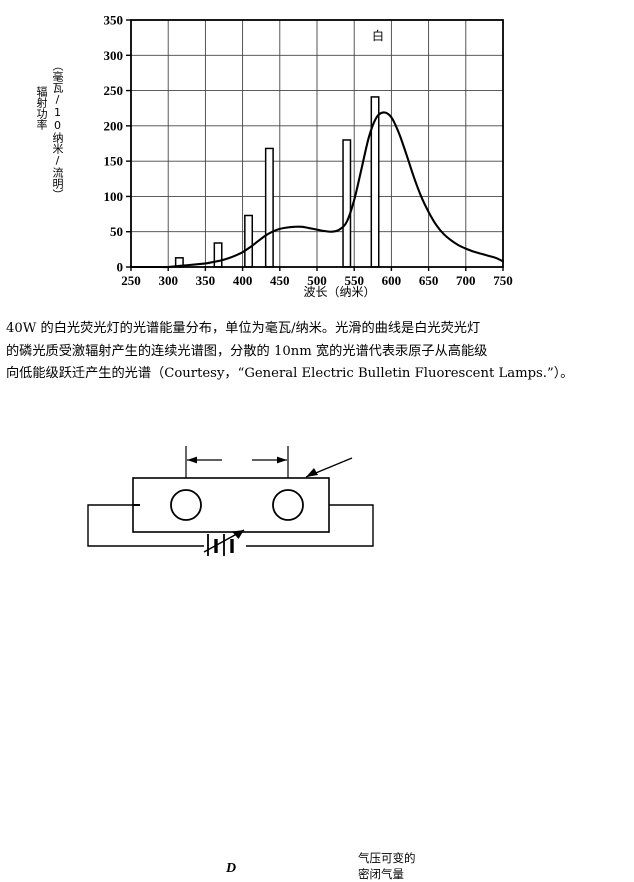  What do you see at coordinates (247, 351) in the screenshot?
I see `caption-line-2: 的磷光质受激辐射产生的连续光谱图，分散的 10nm 宽的光谱代表汞原子从高能级` at bounding box center [247, 351].